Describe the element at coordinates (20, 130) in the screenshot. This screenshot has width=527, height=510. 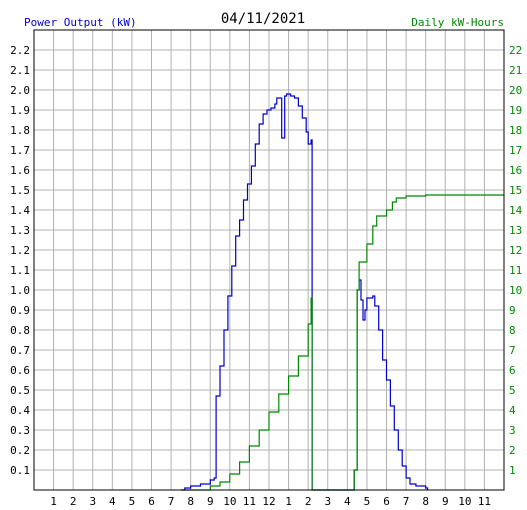
I see `left-tick-label: 1.8` at that location.